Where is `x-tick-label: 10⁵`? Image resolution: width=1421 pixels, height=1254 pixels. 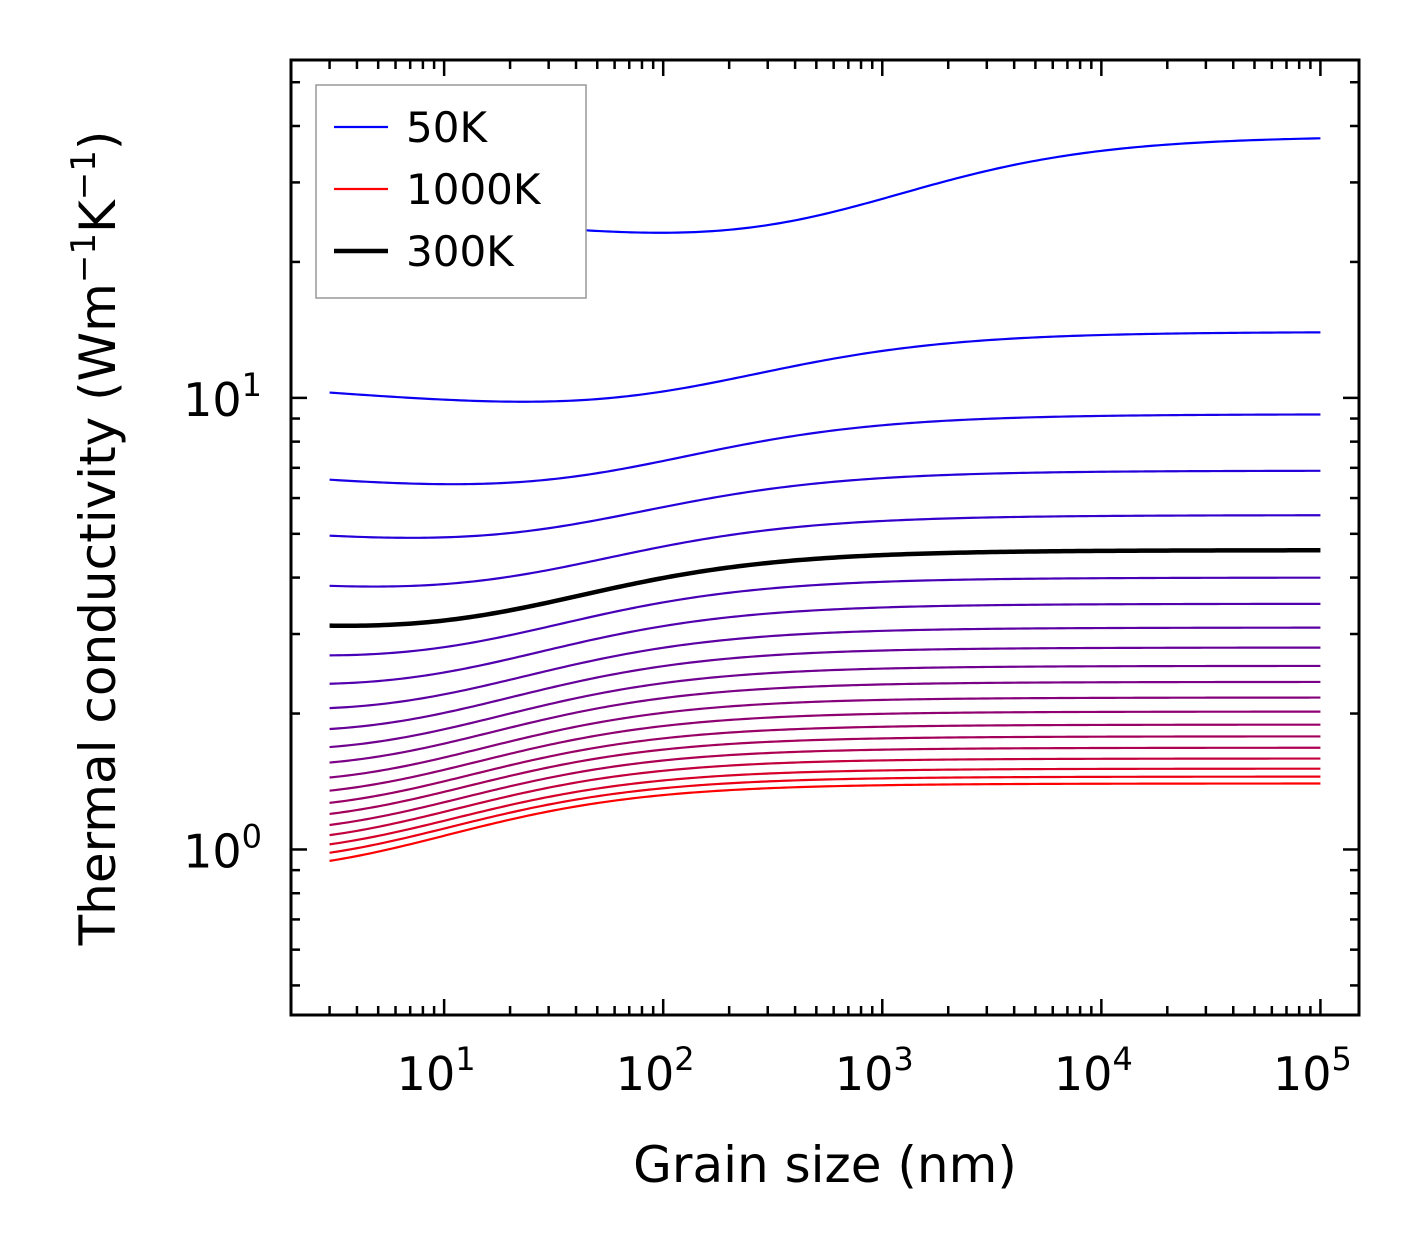 x-tick-label: 10⁵ is located at coordinates (1312, 1070).